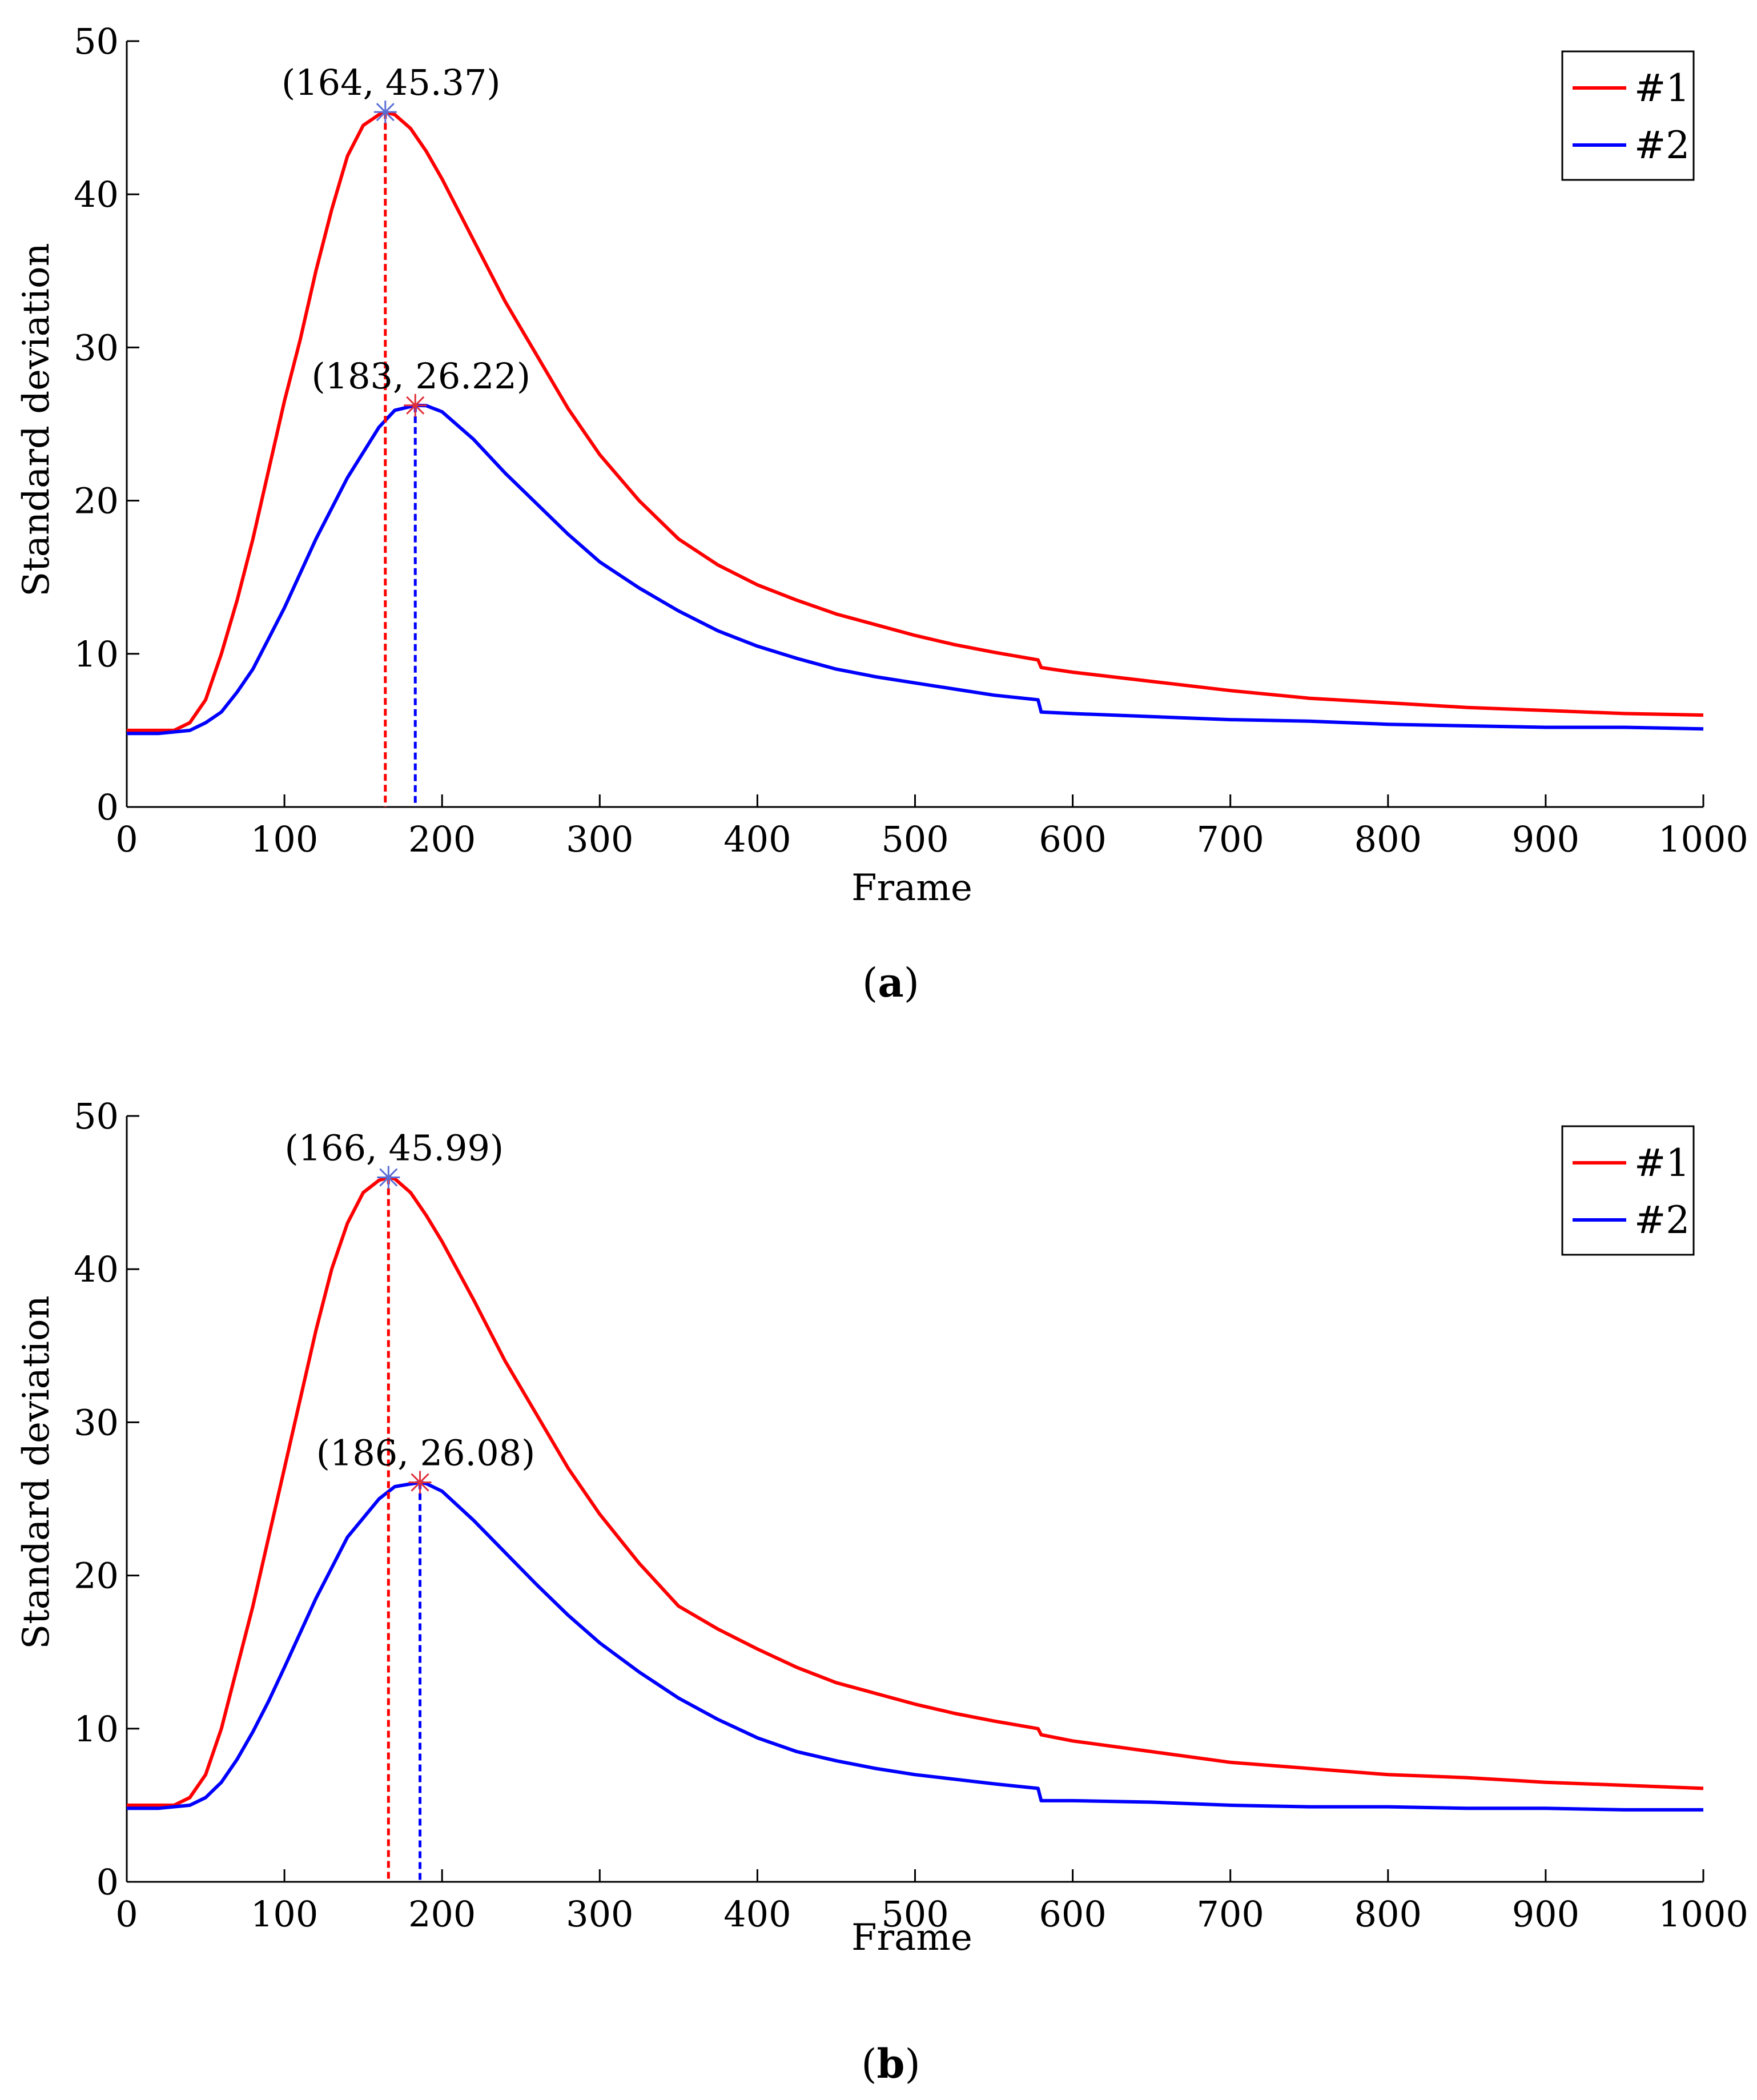 The height and width of the screenshot is (2100, 1757). Describe the element at coordinates (96, 42) in the screenshot. I see `chart-a-y-tick-label: 50` at that location.